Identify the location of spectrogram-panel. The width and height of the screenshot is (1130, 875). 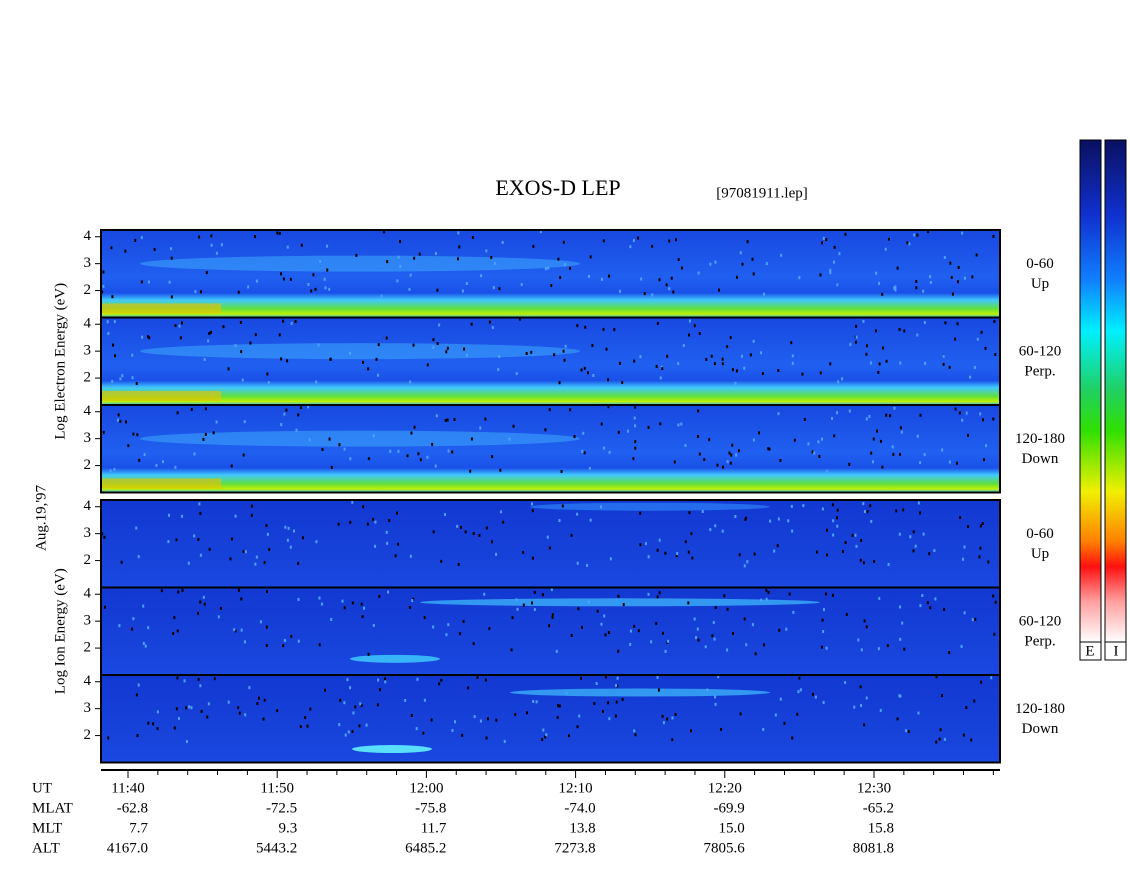
(550, 361).